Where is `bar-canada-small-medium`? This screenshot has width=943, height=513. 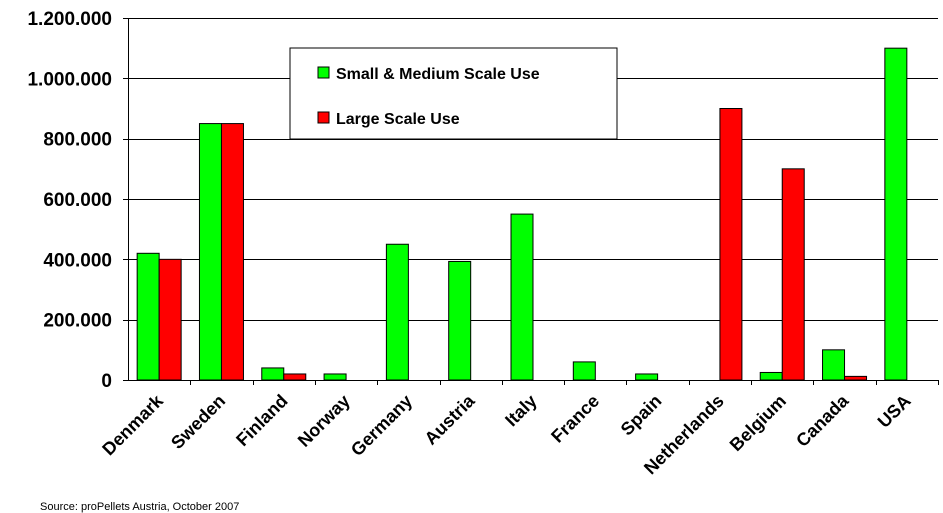 bar-canada-small-medium is located at coordinates (834, 365).